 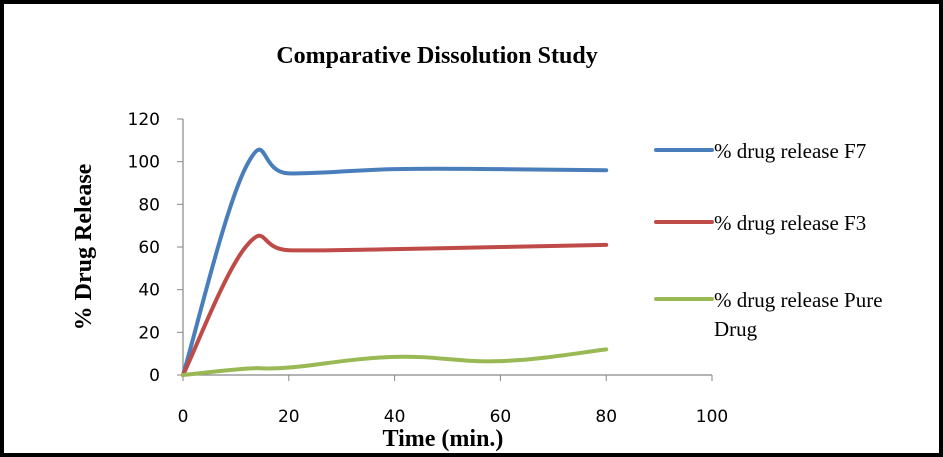 I want to click on x-tick-label: 100, so click(x=712, y=417).